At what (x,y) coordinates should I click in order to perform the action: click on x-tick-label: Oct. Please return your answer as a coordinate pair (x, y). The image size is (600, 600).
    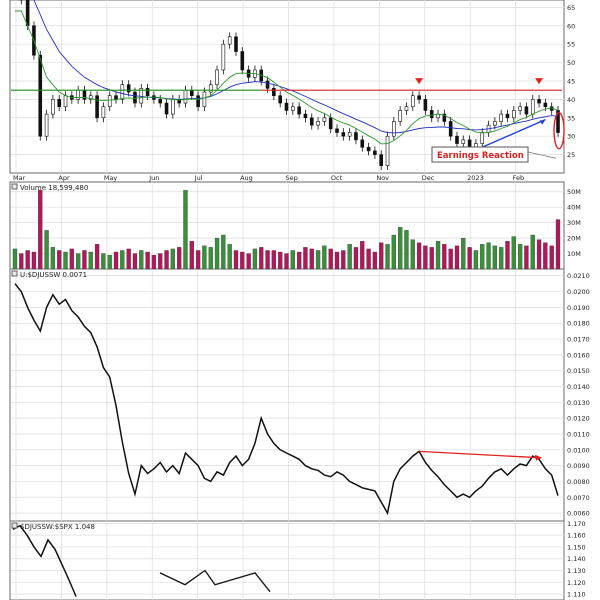
    Looking at the image, I should click on (337, 178).